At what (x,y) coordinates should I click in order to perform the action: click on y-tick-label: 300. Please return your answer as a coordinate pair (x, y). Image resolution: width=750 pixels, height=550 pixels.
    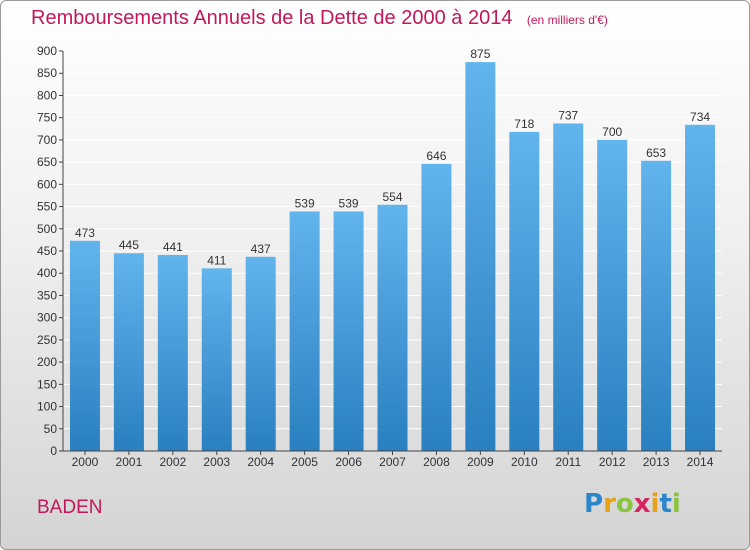
    Looking at the image, I should click on (47, 318).